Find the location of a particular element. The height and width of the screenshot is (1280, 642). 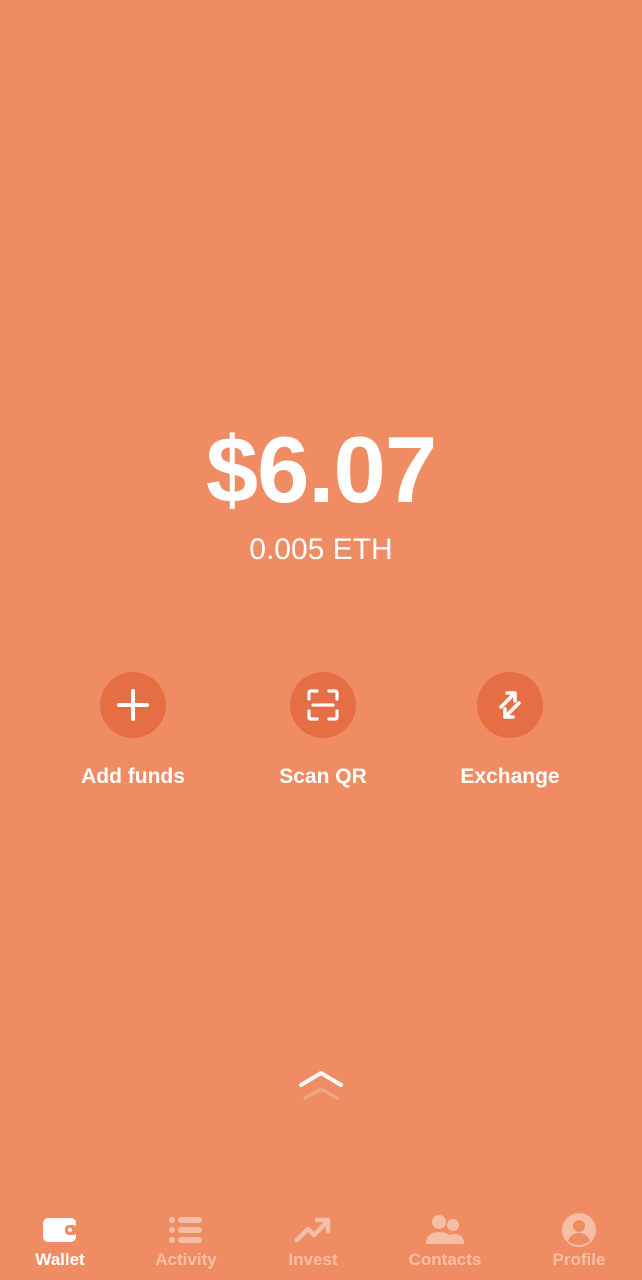

add-funds-circle is located at coordinates (133, 705).